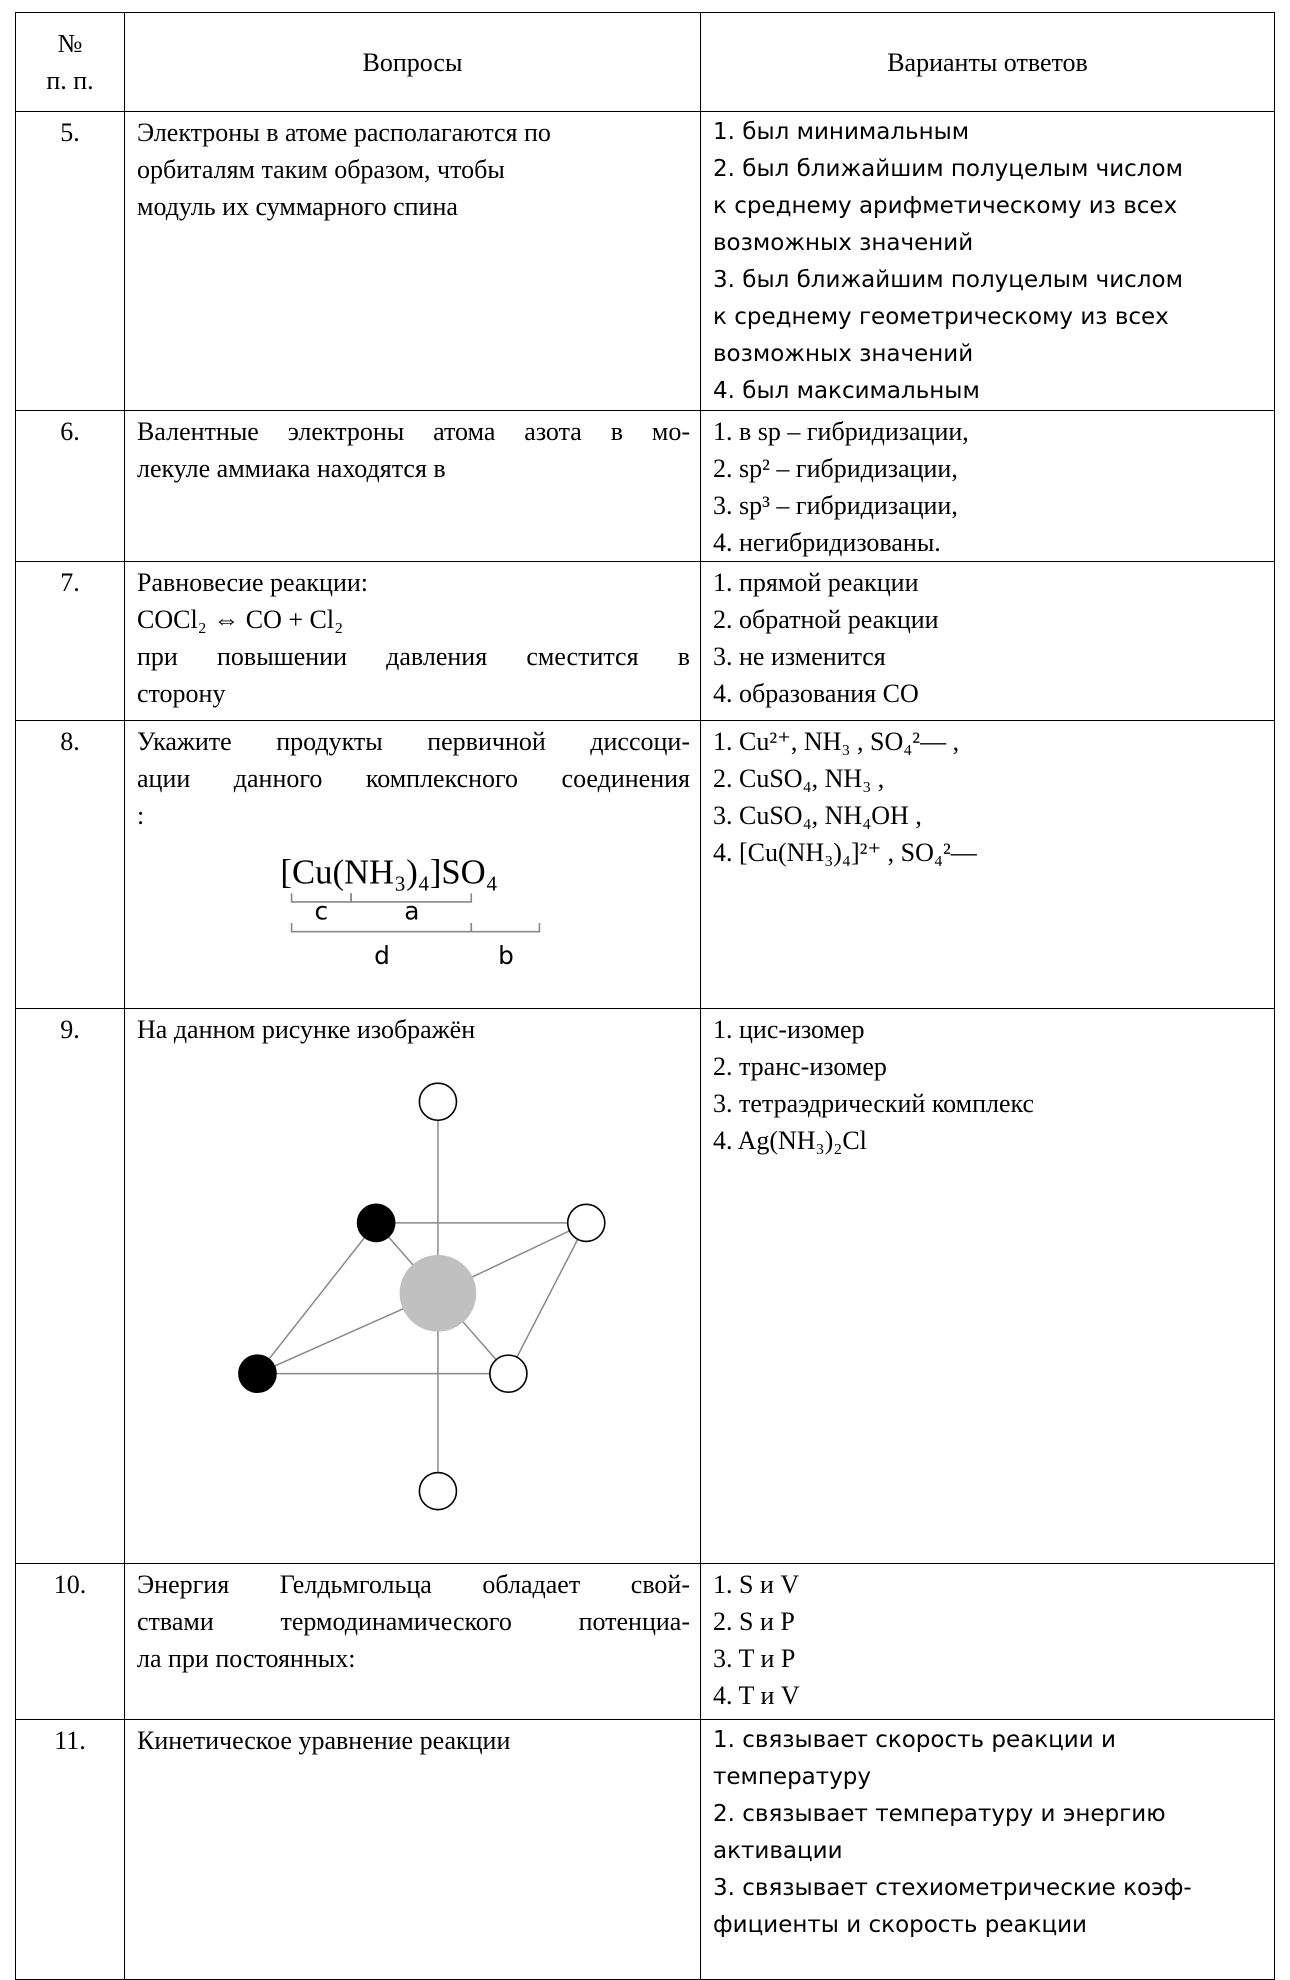  What do you see at coordinates (388, 871) in the screenshot?
I see `formula: [Cu(NH₃)₄]SO₄` at bounding box center [388, 871].